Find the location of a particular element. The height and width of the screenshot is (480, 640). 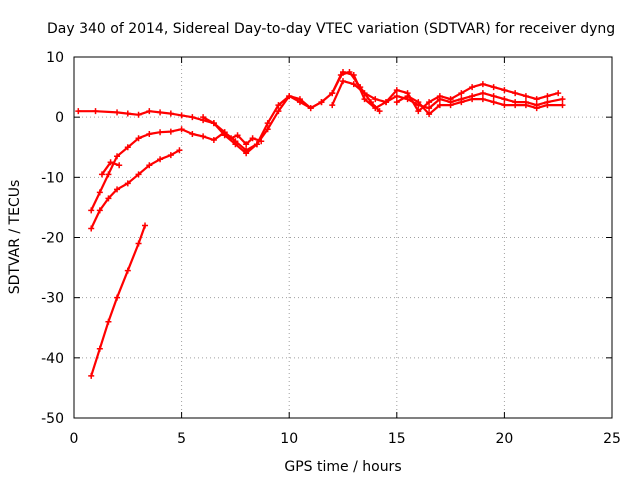

x-tick-label: 15 is located at coordinates (397, 439).